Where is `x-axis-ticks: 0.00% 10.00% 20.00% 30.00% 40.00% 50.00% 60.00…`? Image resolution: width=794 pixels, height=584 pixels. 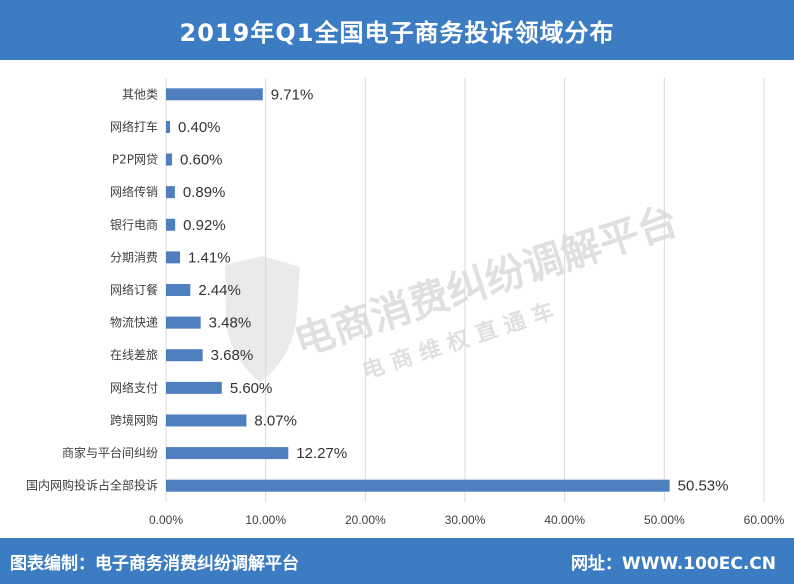 x-axis-ticks: 0.00% 10.00% 20.00% 30.00% 40.00% 50.00% 60.00… is located at coordinates (467, 520).